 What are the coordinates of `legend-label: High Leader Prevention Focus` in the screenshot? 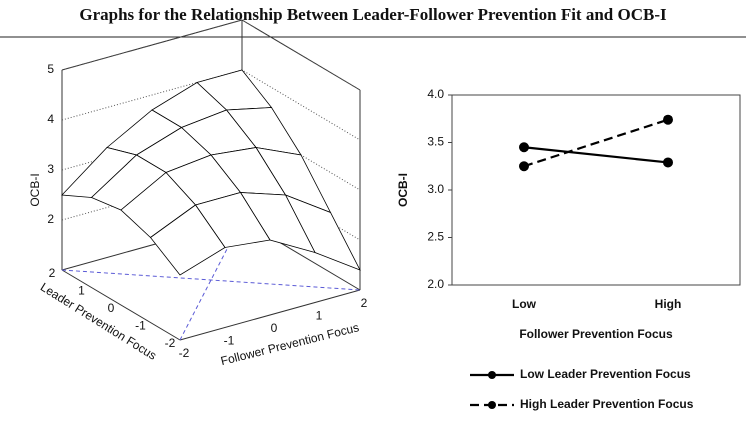 It's located at (607, 404).